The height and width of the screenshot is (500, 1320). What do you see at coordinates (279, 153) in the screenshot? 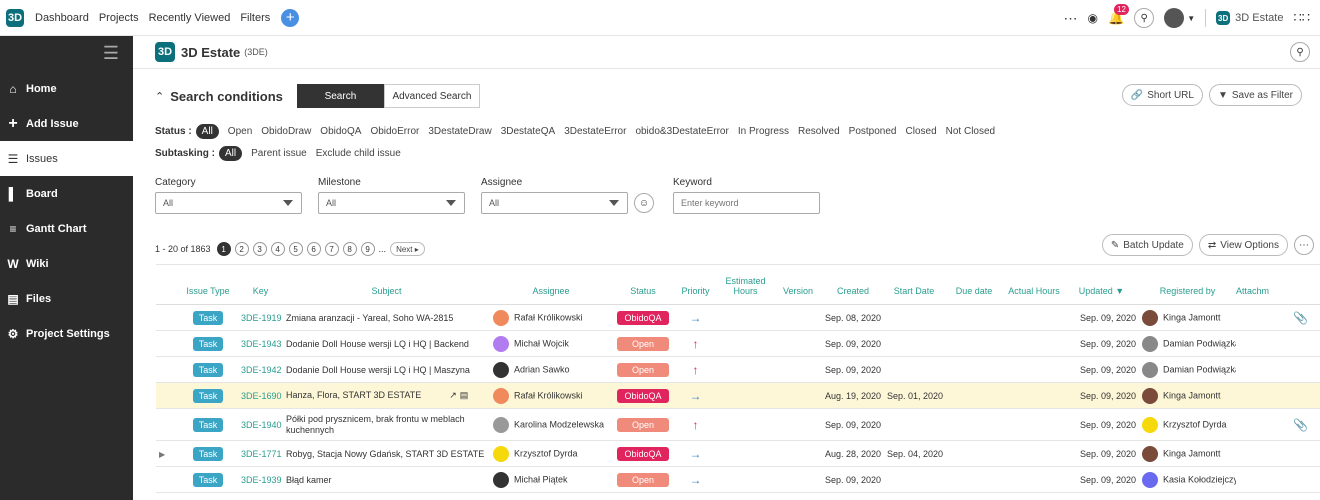
I see `subtask-option: Parent issue` at bounding box center [279, 153].